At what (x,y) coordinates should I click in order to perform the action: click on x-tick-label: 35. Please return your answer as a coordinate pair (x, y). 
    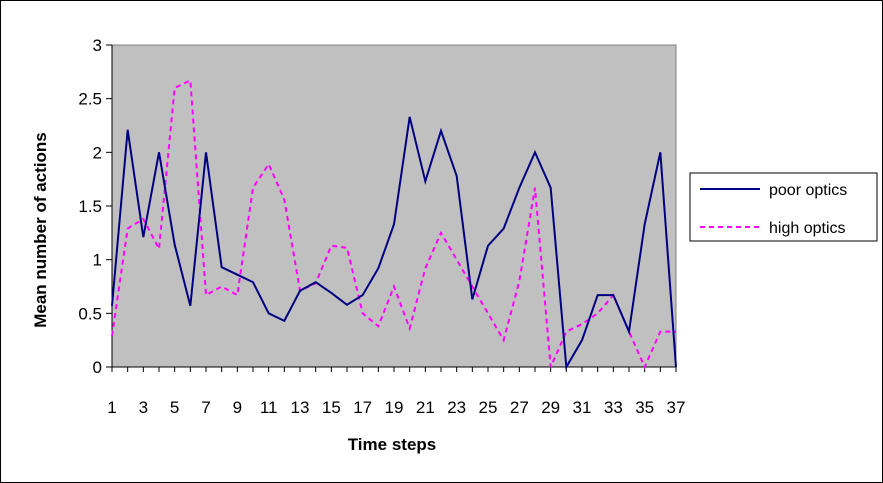
    Looking at the image, I should click on (644, 407).